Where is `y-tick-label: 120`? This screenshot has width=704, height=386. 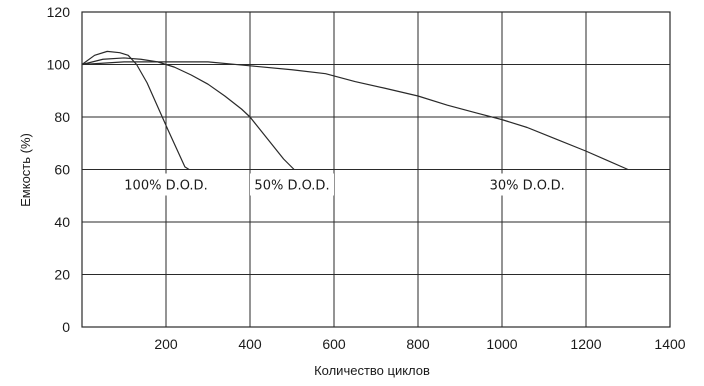
y-tick-label: 120 is located at coordinates (59, 12).